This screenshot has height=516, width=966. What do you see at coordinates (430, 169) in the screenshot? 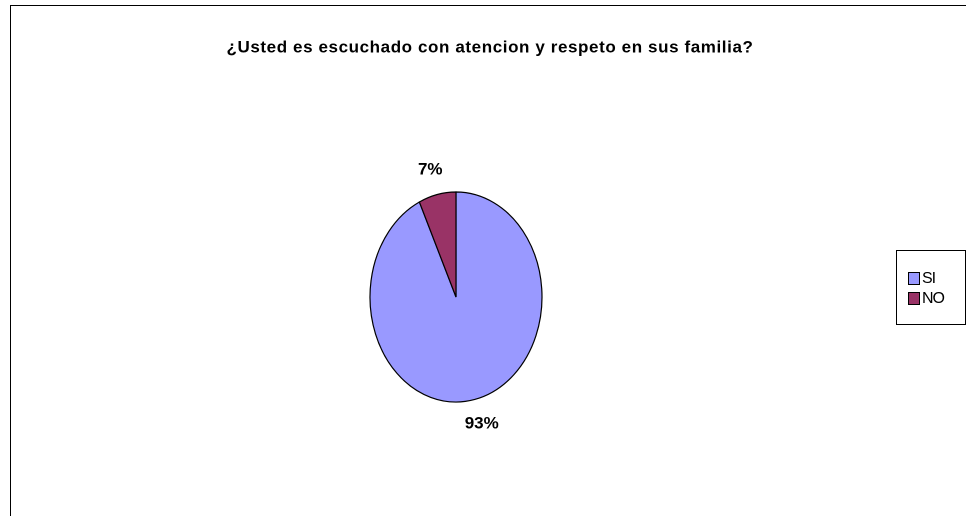
I see `data-label: 7%` at bounding box center [430, 169].